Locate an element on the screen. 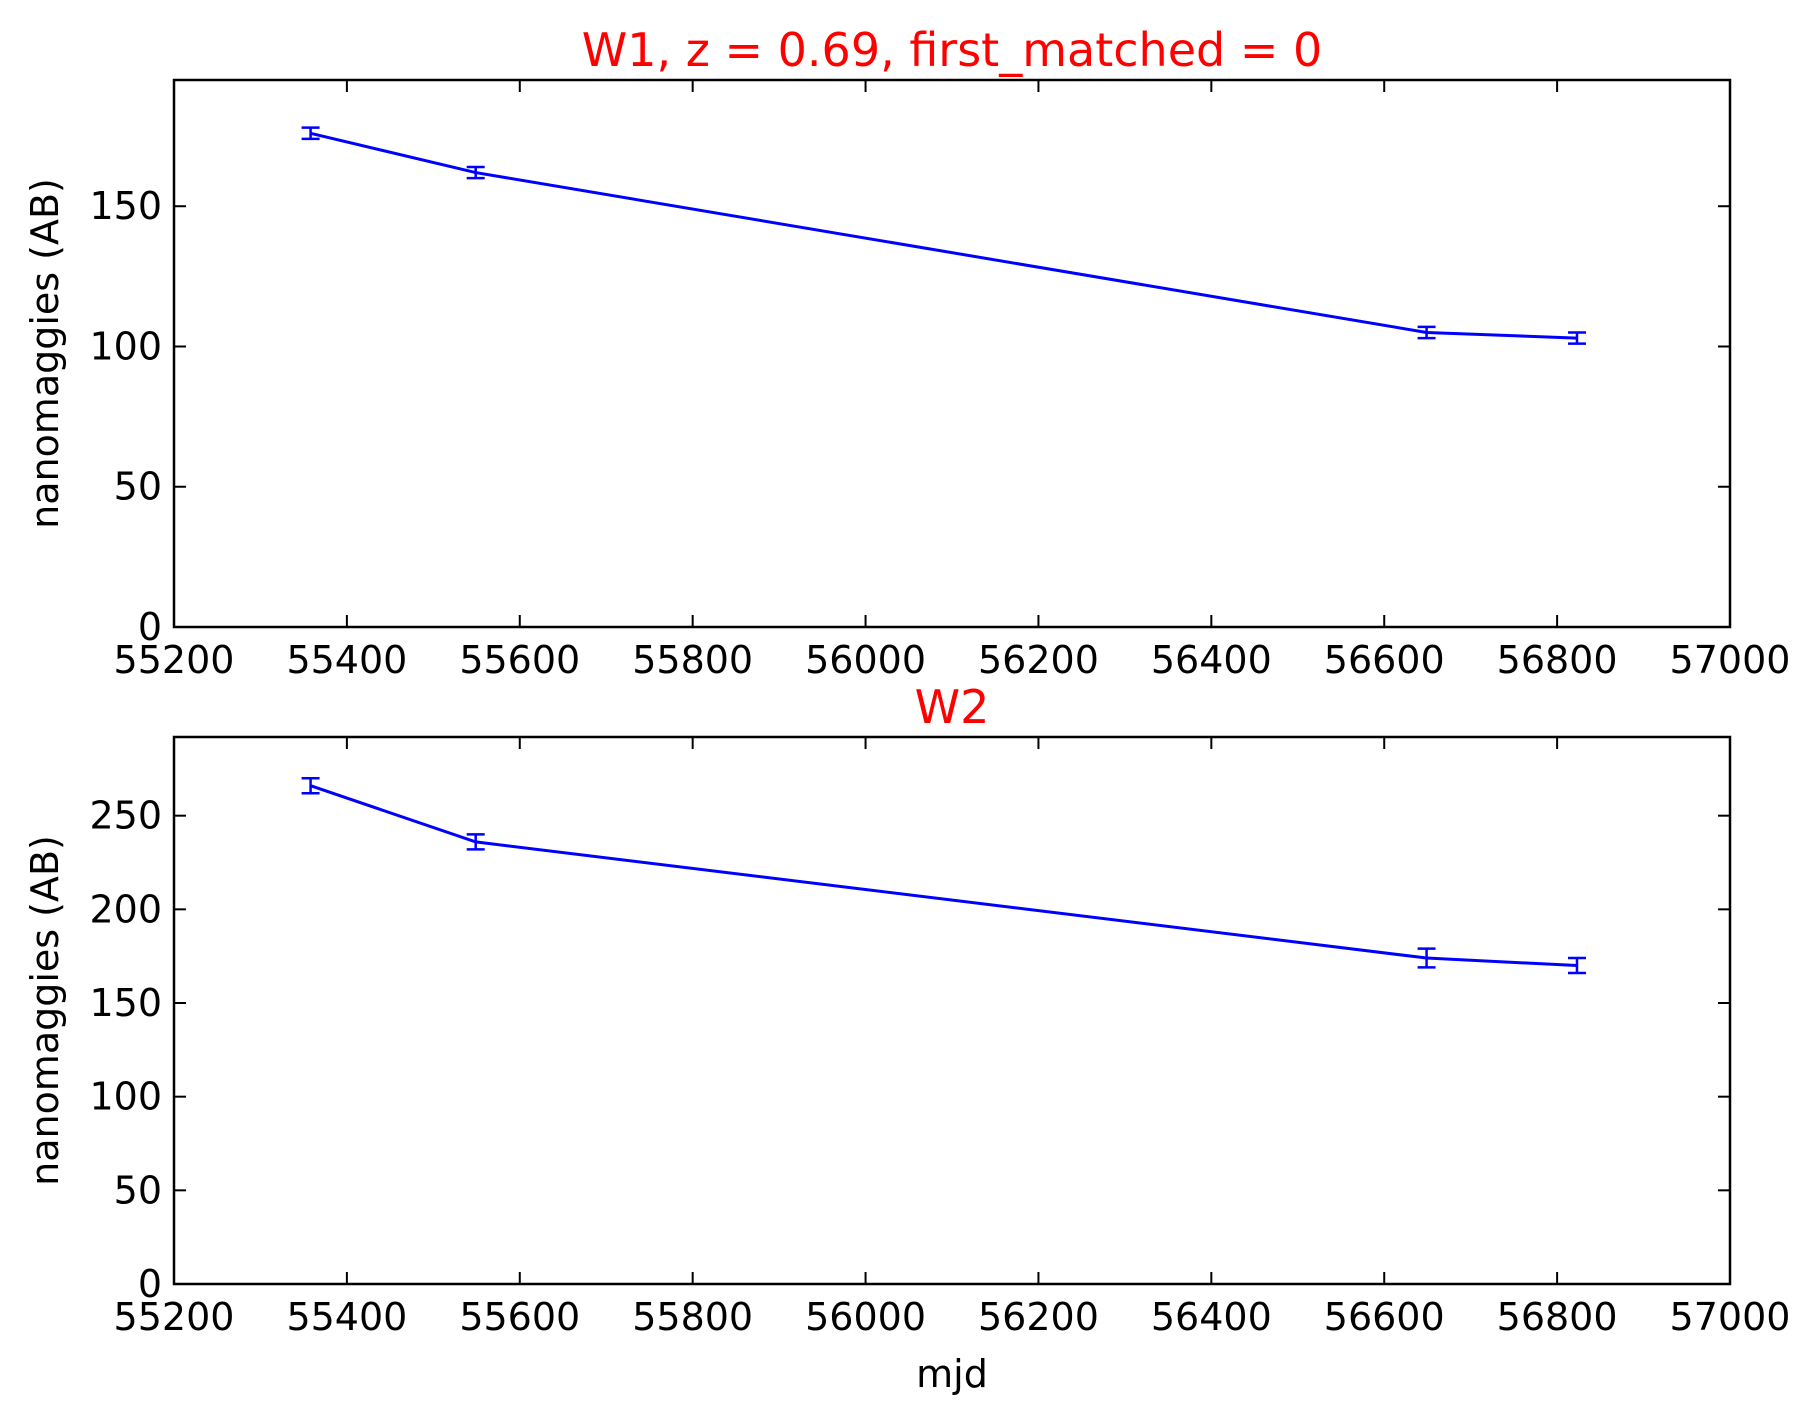 The image size is (1810, 1420). chart-title: W2 is located at coordinates (952, 707).